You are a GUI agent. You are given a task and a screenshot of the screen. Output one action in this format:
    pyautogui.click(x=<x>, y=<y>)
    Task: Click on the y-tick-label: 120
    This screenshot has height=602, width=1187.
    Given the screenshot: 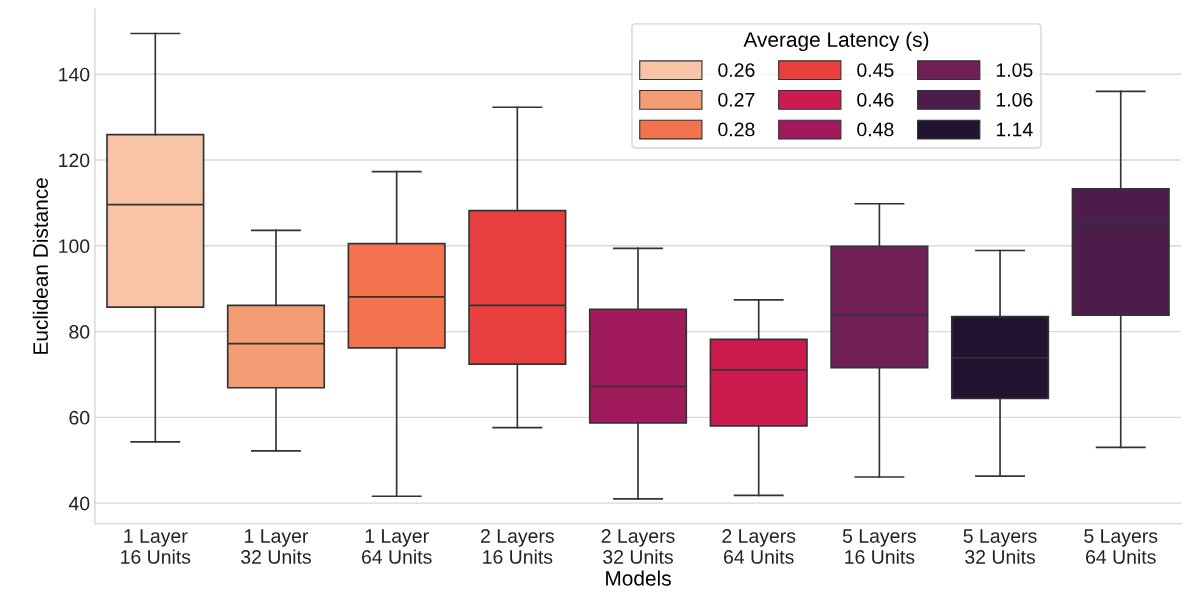 What is the action you would take?
    pyautogui.click(x=74, y=160)
    